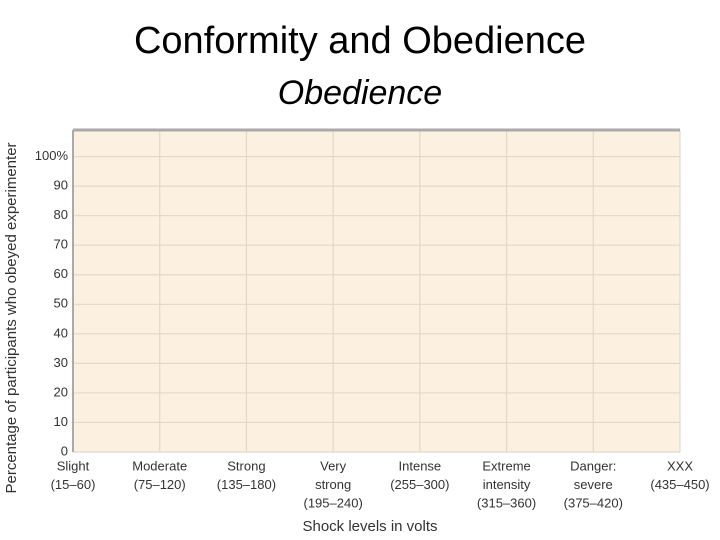 The image size is (720, 540). Describe the element at coordinates (159, 465) in the screenshot. I see `x-tick-label: Moderate` at that location.